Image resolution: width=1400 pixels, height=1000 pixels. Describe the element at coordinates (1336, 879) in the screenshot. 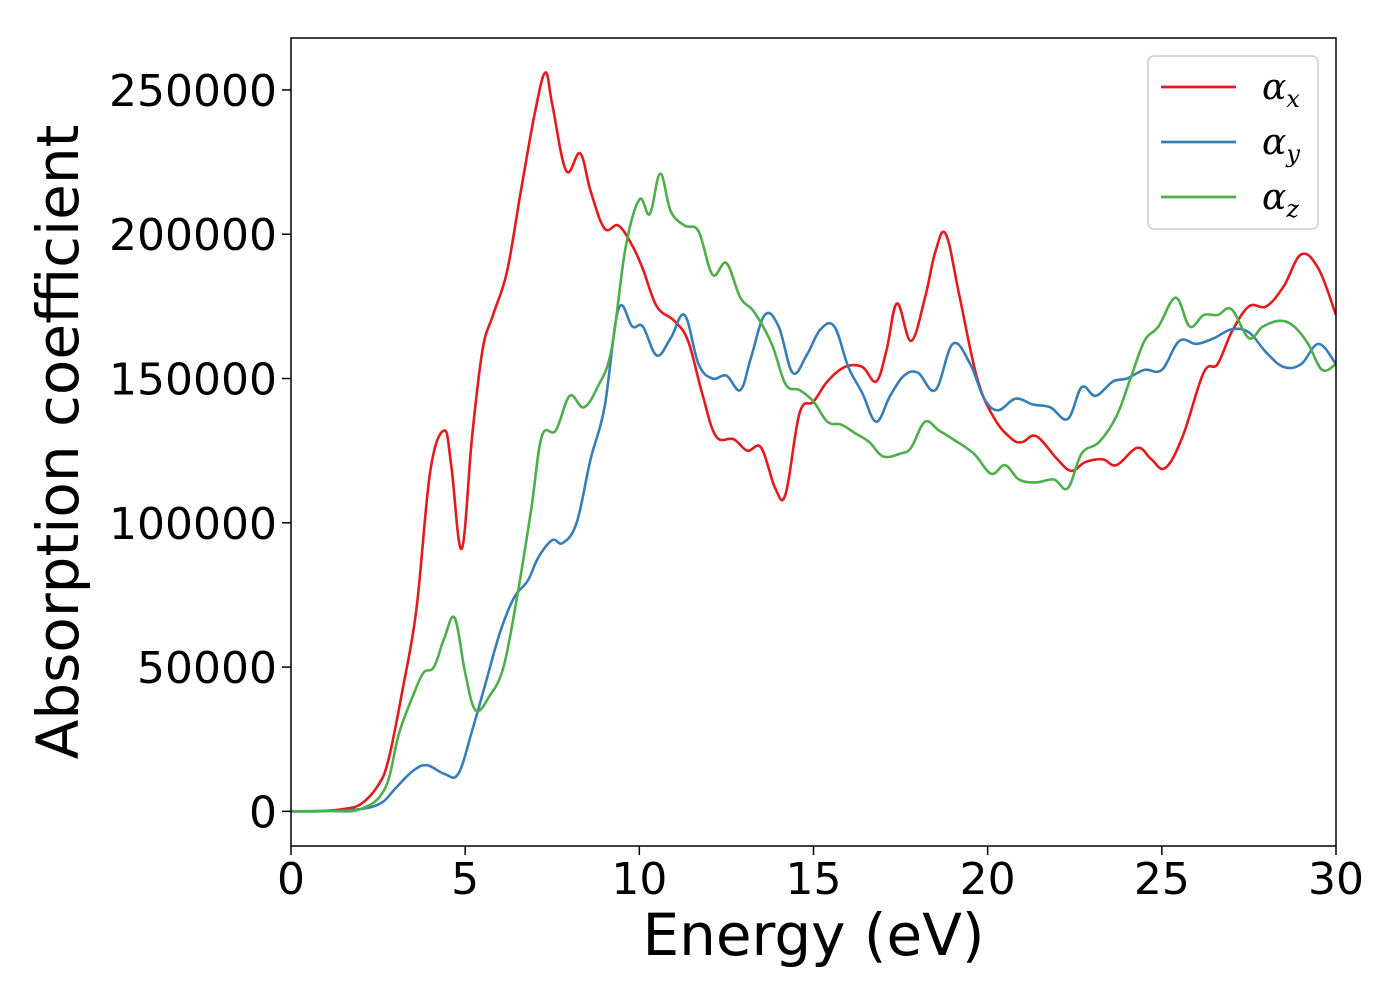

I see `x-tick-label: 30` at that location.